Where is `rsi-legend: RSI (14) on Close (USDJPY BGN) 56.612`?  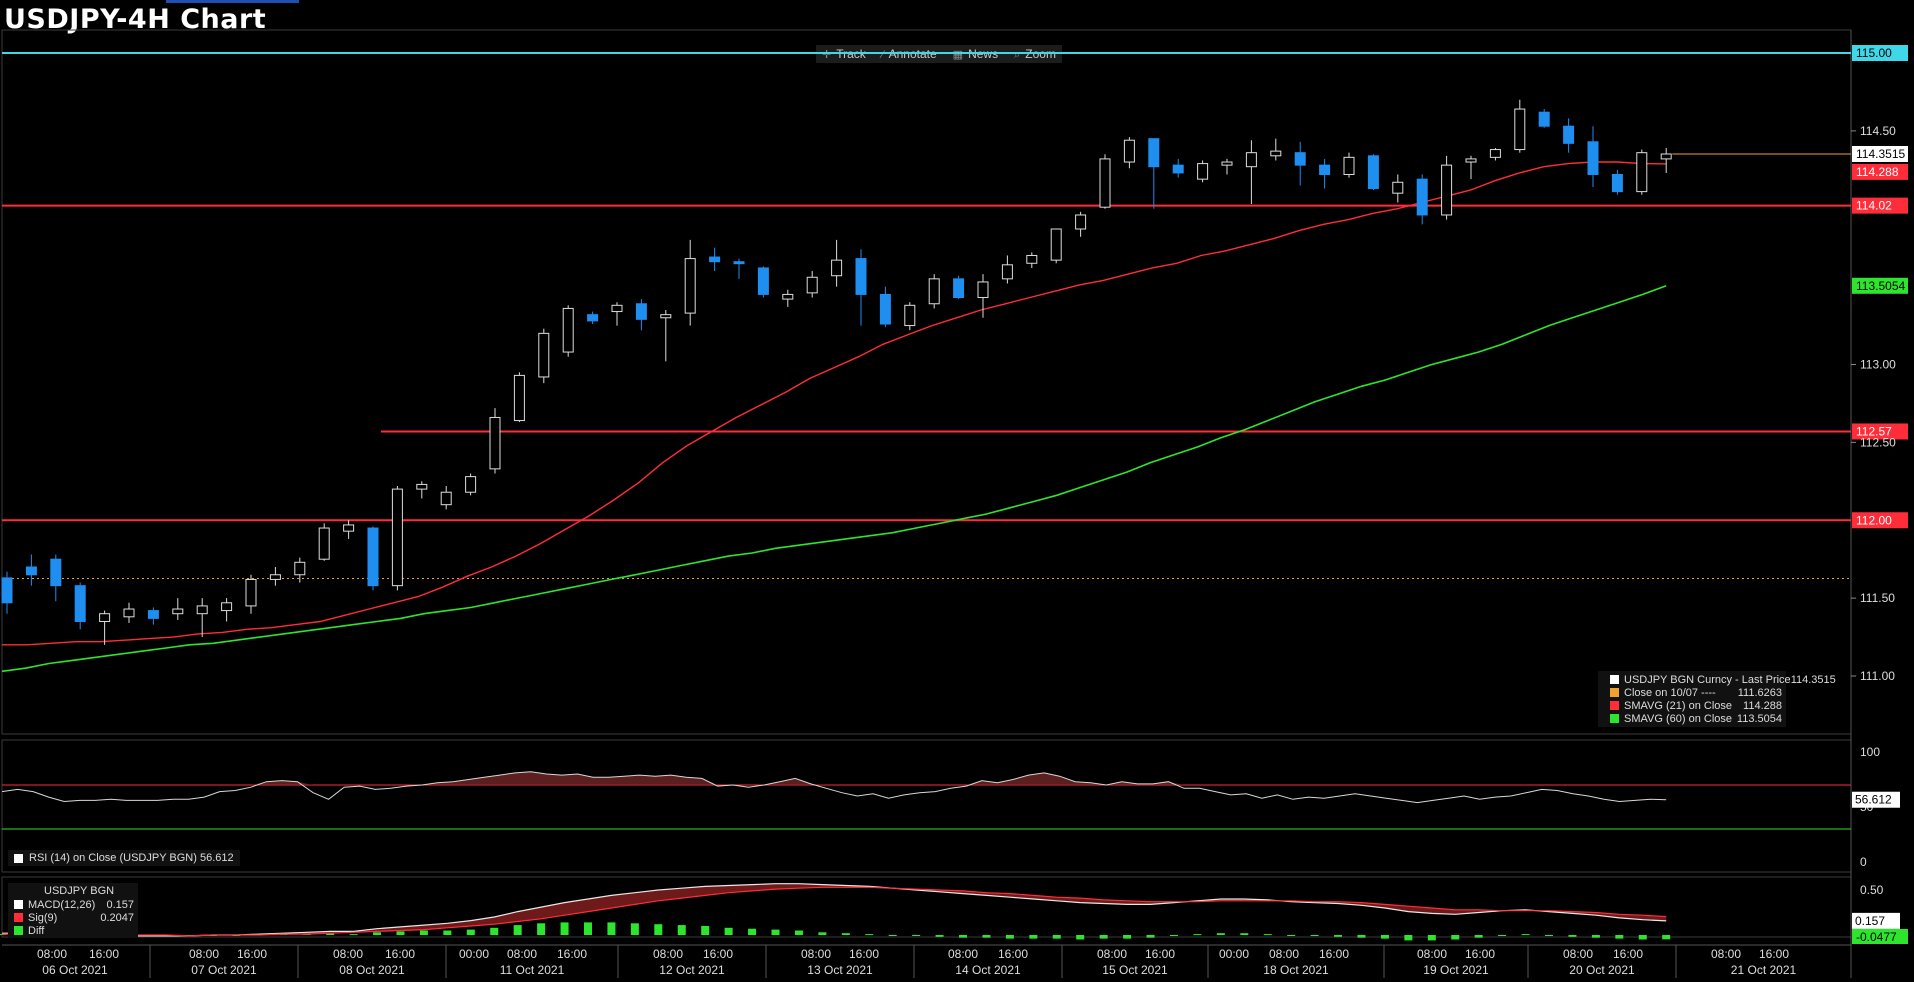
rsi-legend: RSI (14) on Close (USDJPY BGN) 56.612 is located at coordinates (124, 858).